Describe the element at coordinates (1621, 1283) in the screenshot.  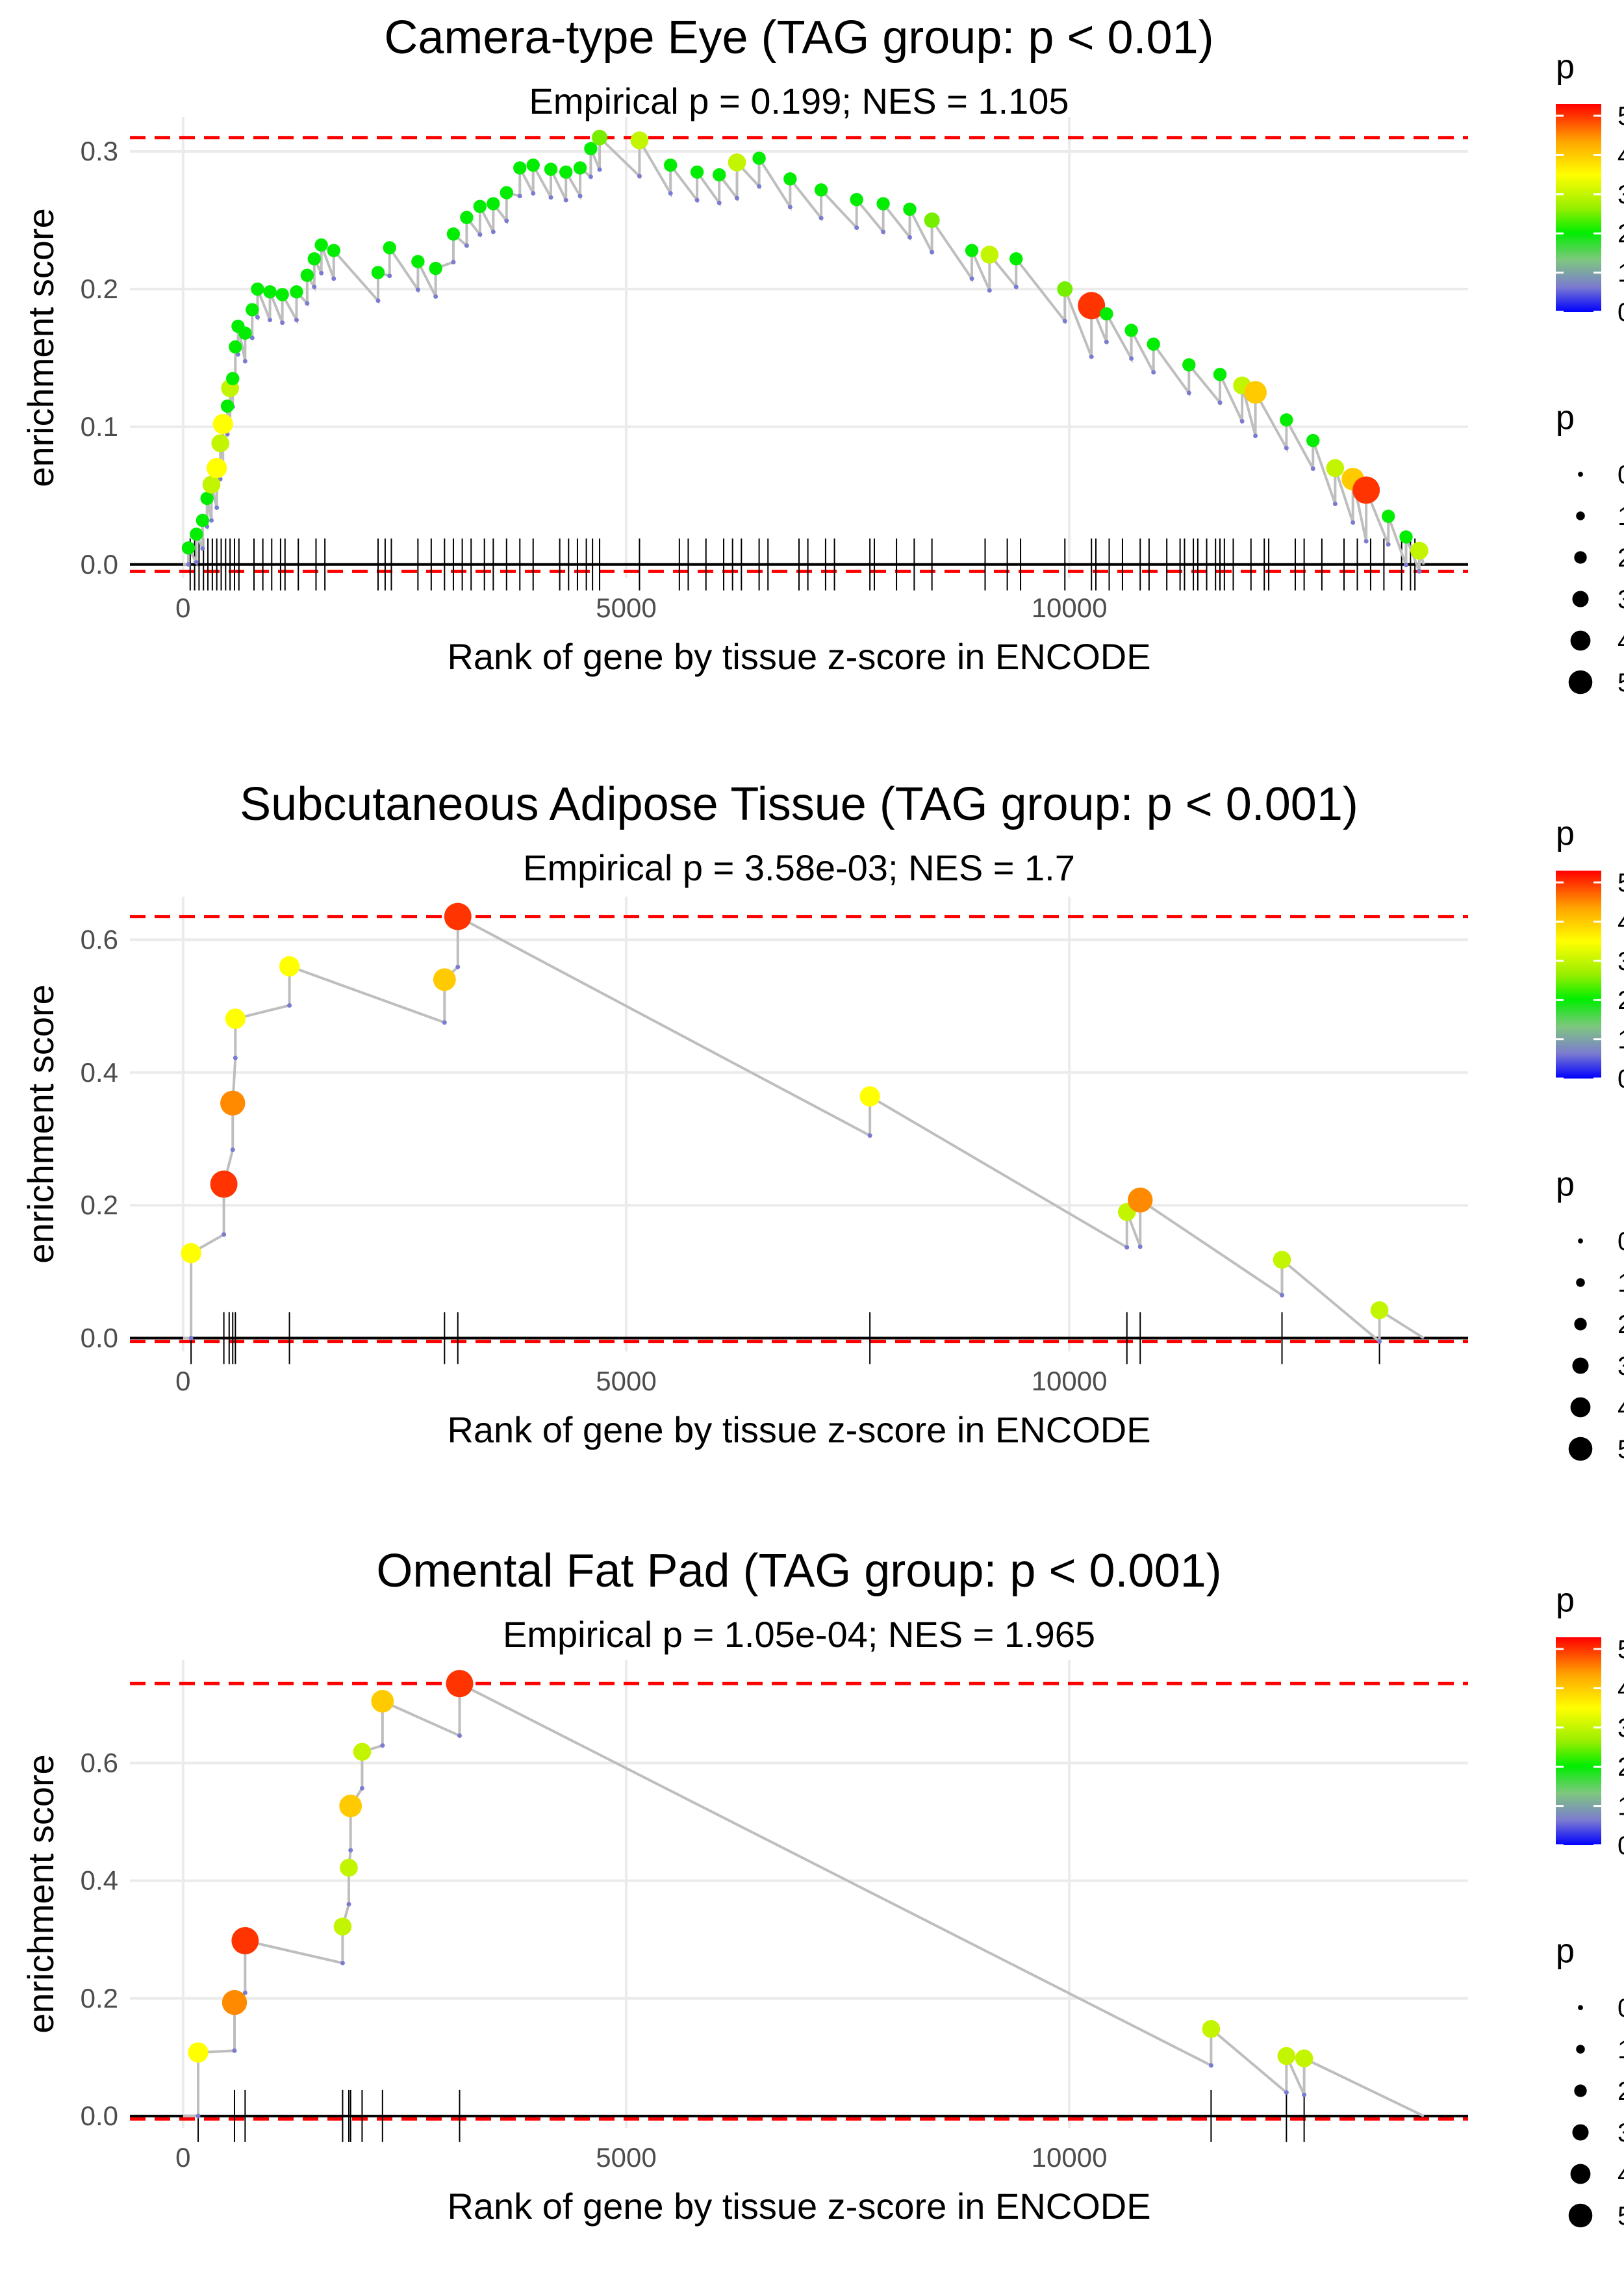
I see `size-key-label: 1` at that location.